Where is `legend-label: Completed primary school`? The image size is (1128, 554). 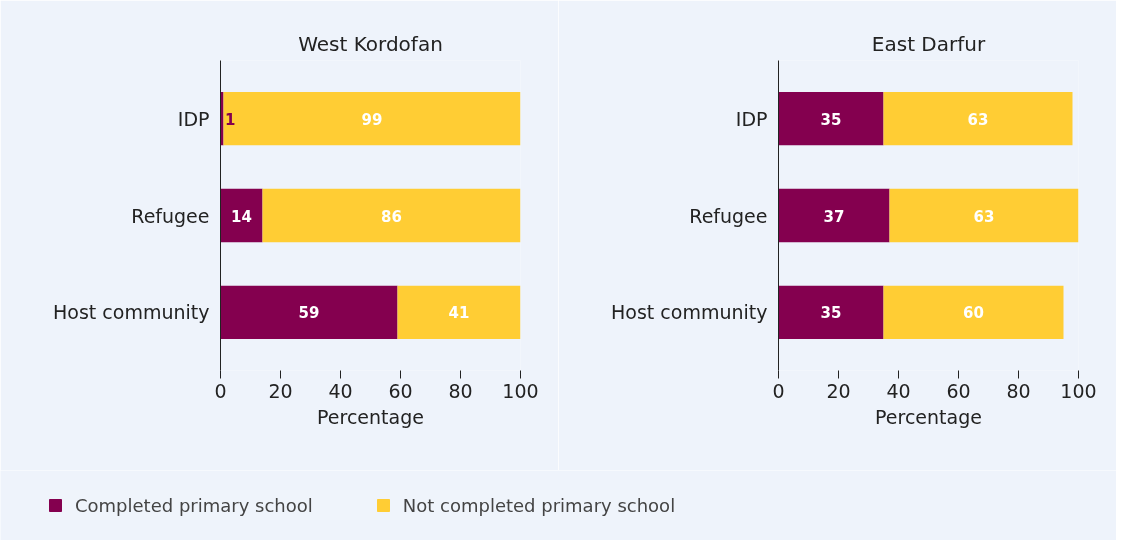
legend-label: Completed primary school is located at coordinates (194, 505).